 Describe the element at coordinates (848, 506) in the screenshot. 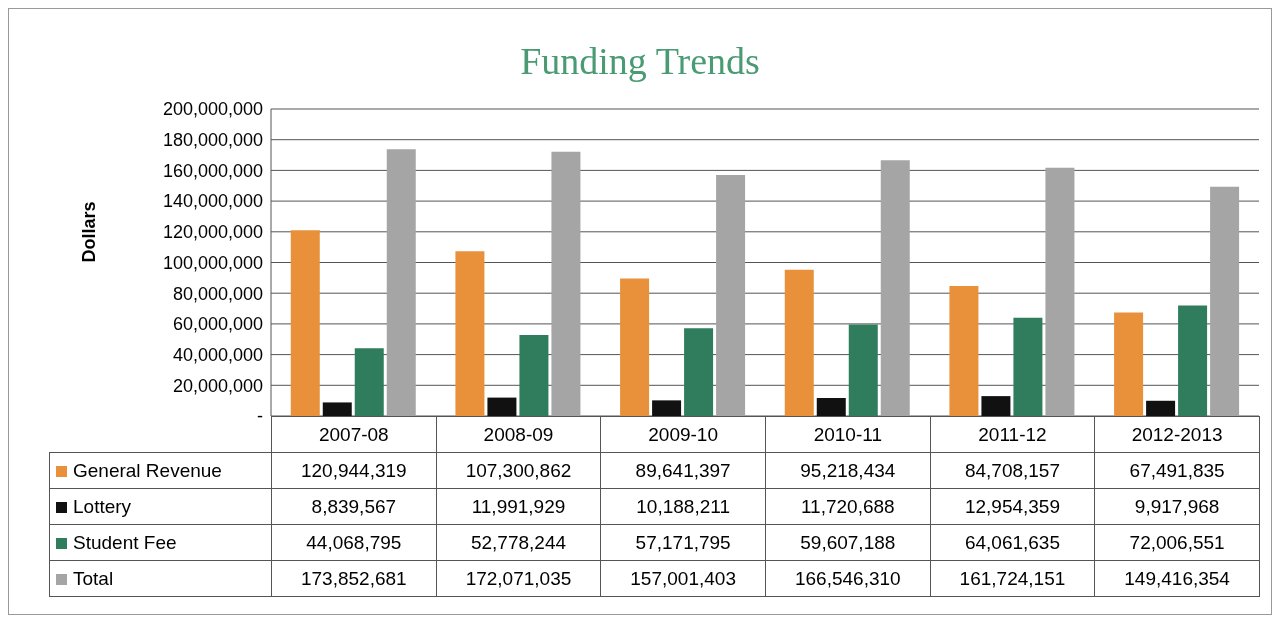

I see `data-label: 11,720,688` at that location.